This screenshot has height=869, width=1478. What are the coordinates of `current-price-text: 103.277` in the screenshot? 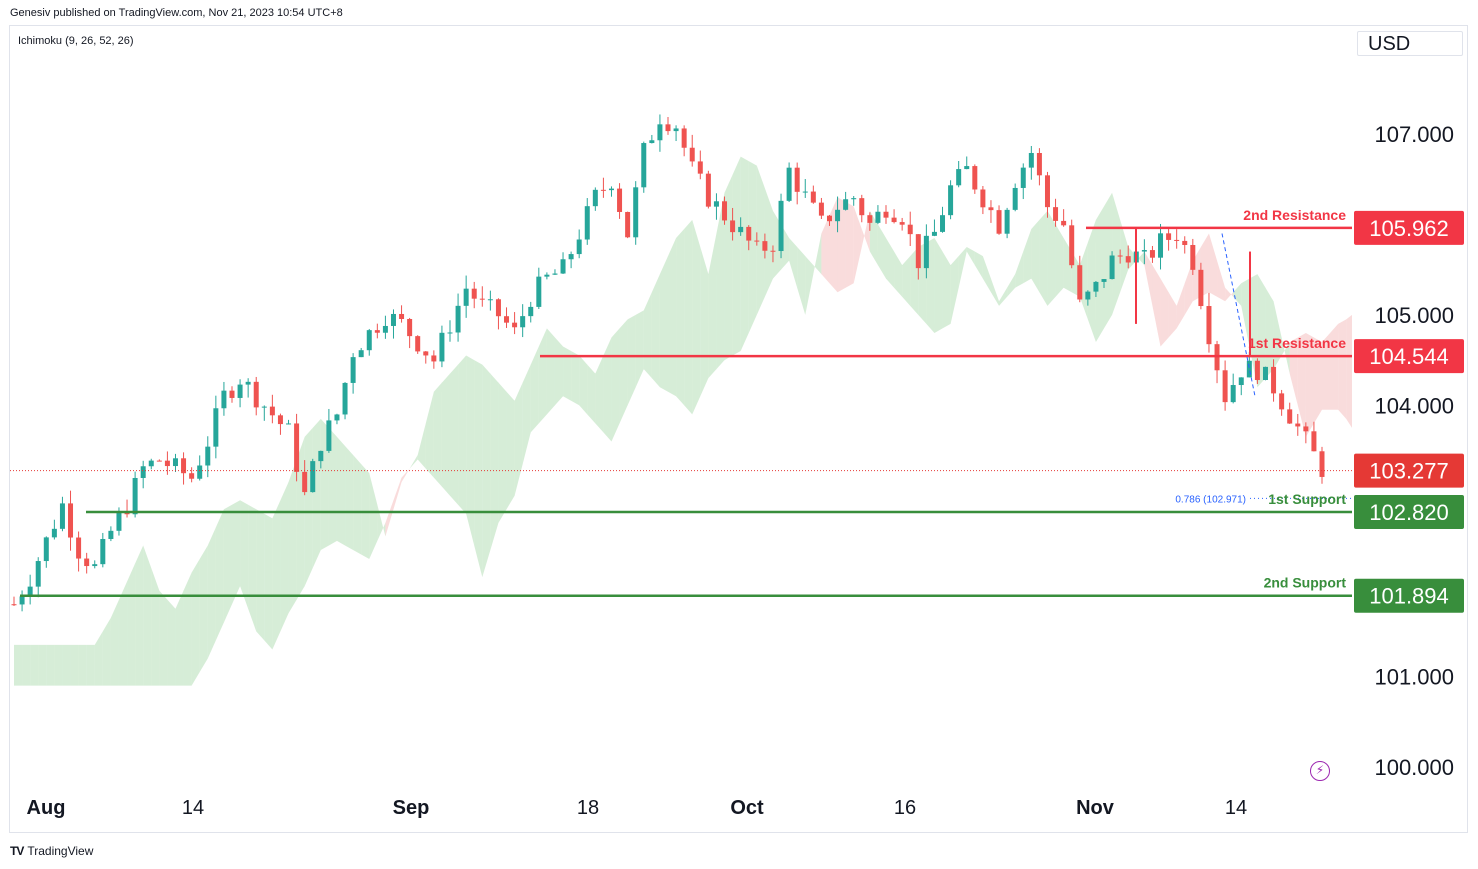 It's located at (1409, 471).